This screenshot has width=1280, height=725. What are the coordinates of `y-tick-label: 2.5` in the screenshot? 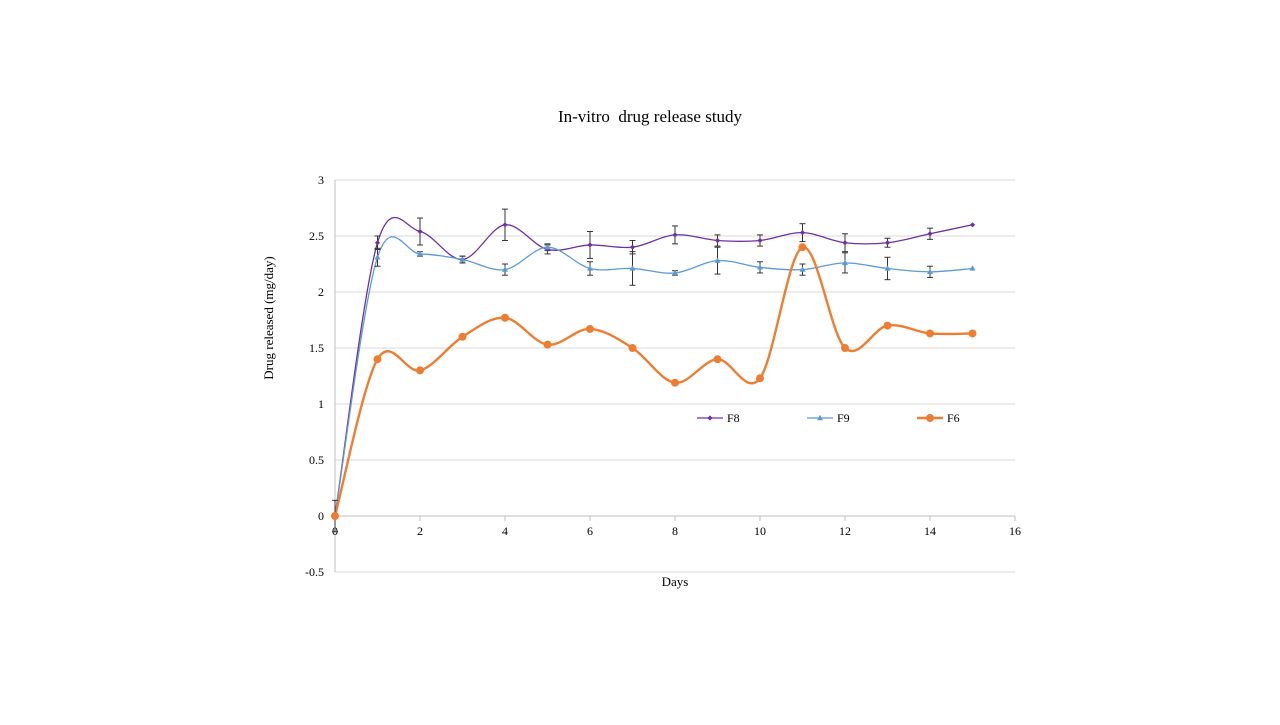 It's located at (316, 236).